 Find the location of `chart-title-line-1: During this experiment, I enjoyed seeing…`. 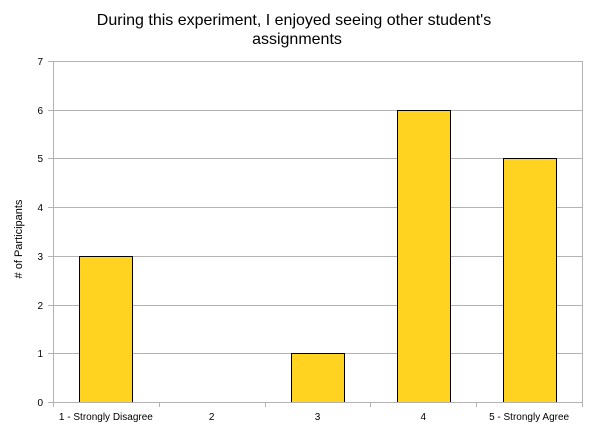

chart-title-line-1: During this experiment, I enjoyed seeing… is located at coordinates (294, 20).